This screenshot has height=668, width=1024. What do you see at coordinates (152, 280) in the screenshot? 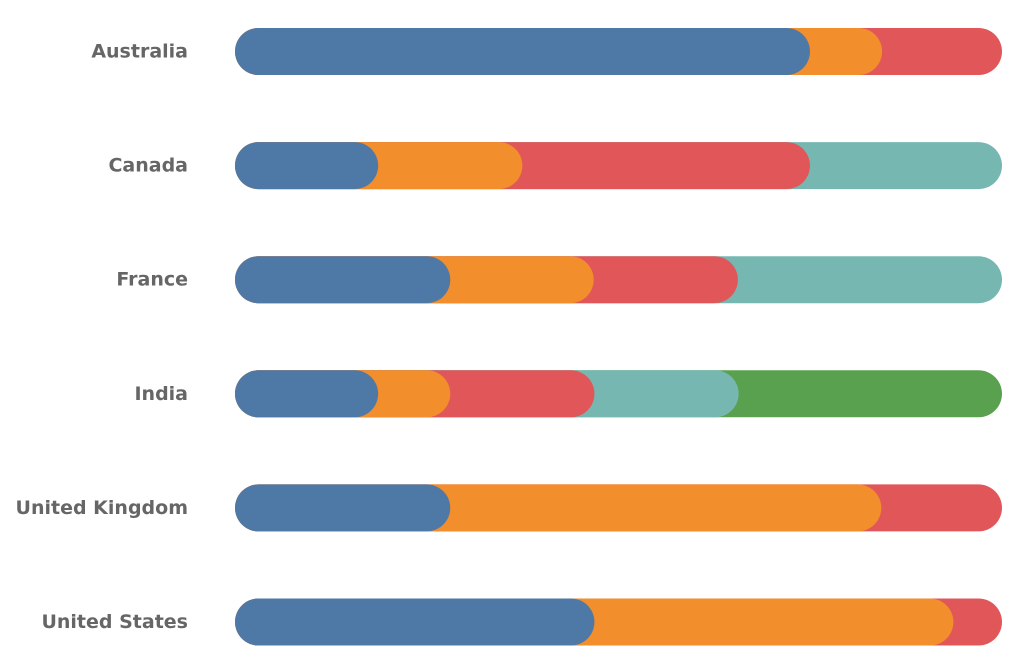
I see `row-label-france: France` at bounding box center [152, 280].